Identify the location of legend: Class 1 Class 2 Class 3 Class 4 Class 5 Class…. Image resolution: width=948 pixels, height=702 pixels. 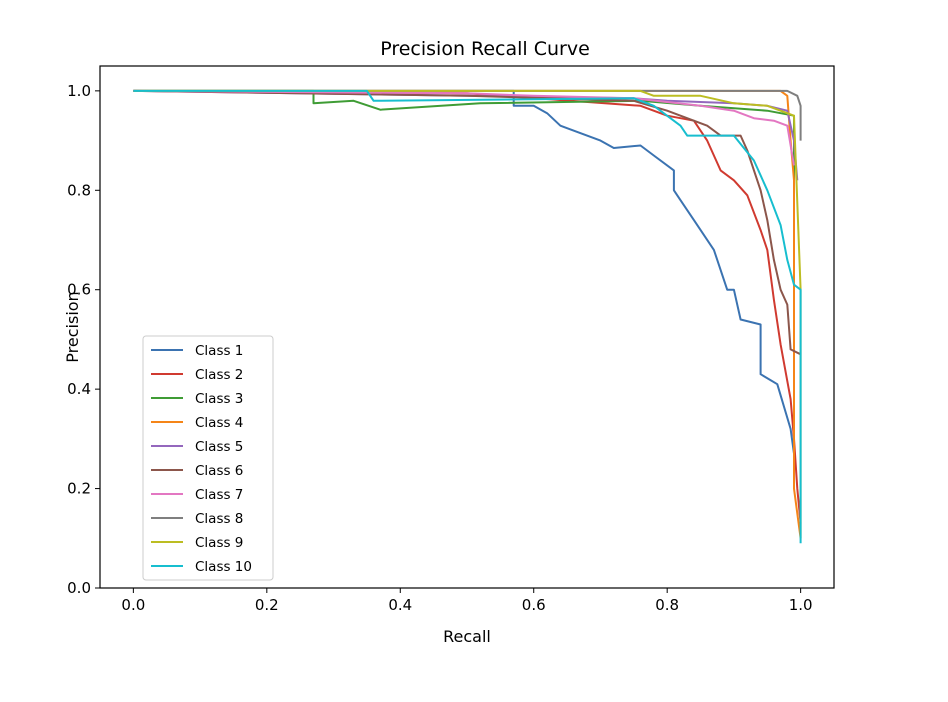
(208, 458).